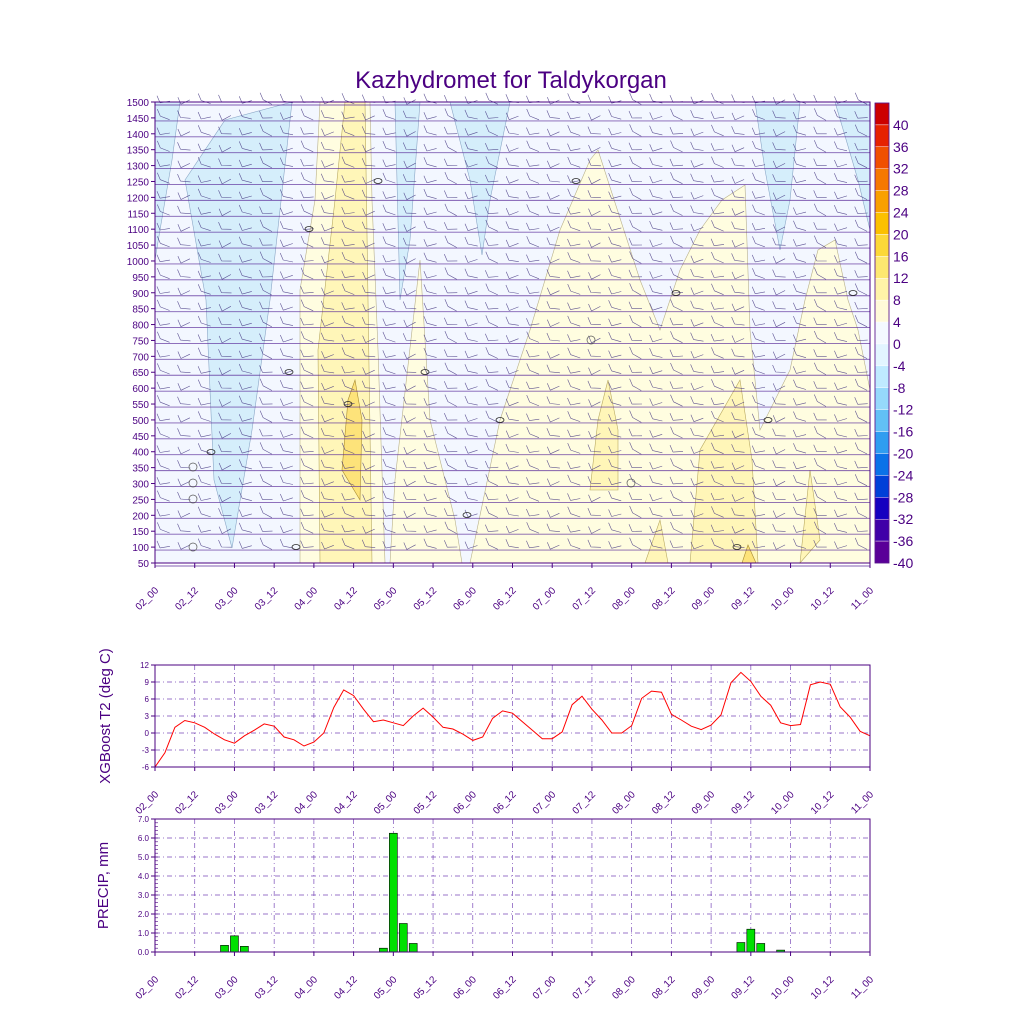 The height and width of the screenshot is (1029, 1024). What do you see at coordinates (140, 516) in the screenshot?
I see `heatmap-y-tick-label: 200` at bounding box center [140, 516].